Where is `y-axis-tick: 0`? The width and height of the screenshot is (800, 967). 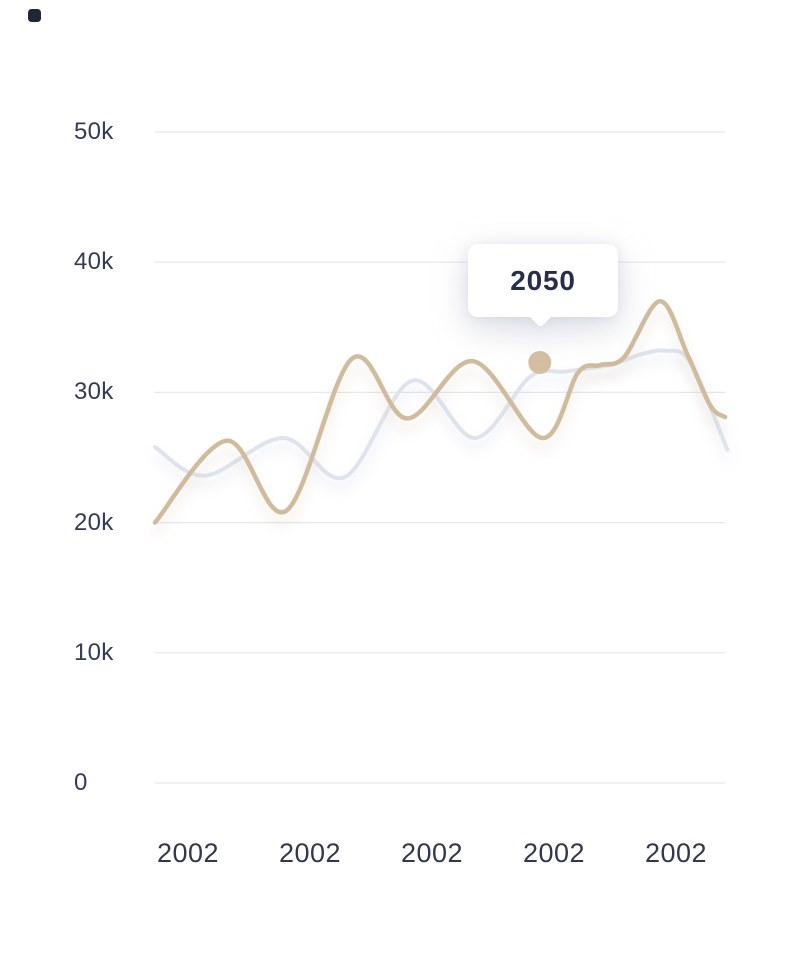 y-axis-tick: 0 is located at coordinates (81, 782).